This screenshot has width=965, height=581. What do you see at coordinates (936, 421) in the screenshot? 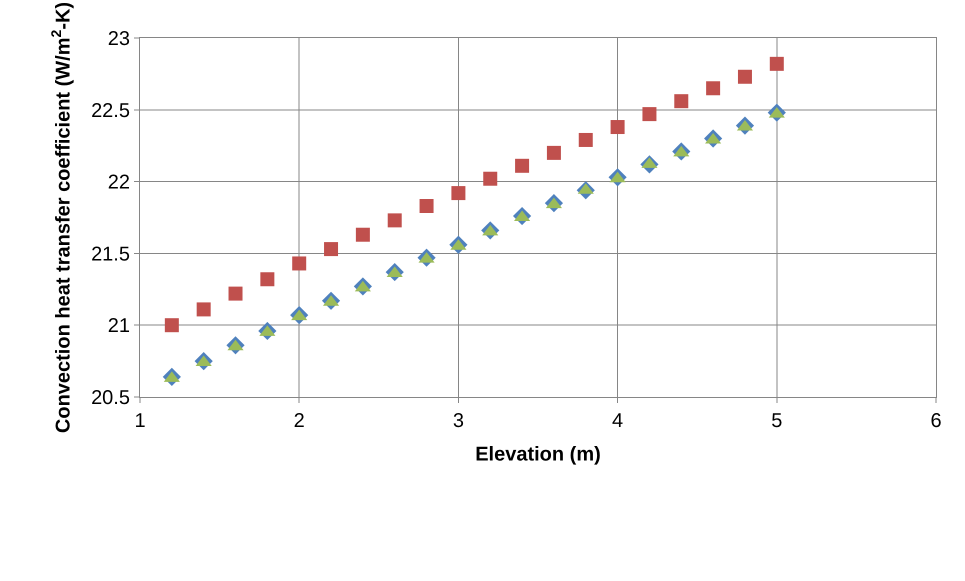
I see `x-tick-label: 6` at bounding box center [936, 421].